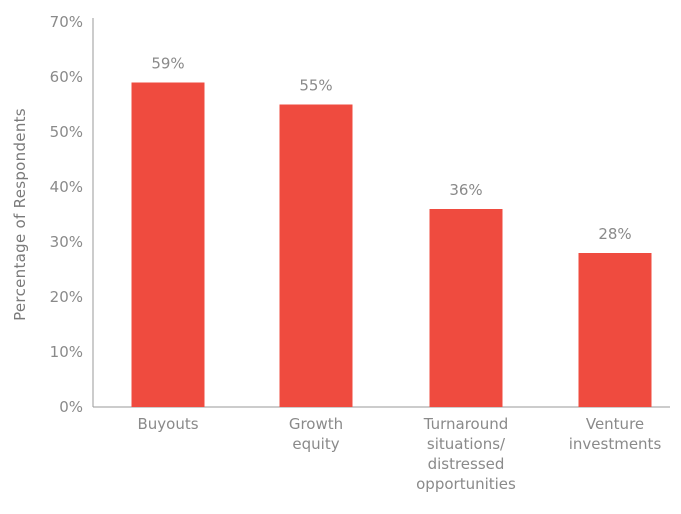 The width and height of the screenshot is (681, 514). I want to click on x-category-label: Buyouts, so click(167, 424).